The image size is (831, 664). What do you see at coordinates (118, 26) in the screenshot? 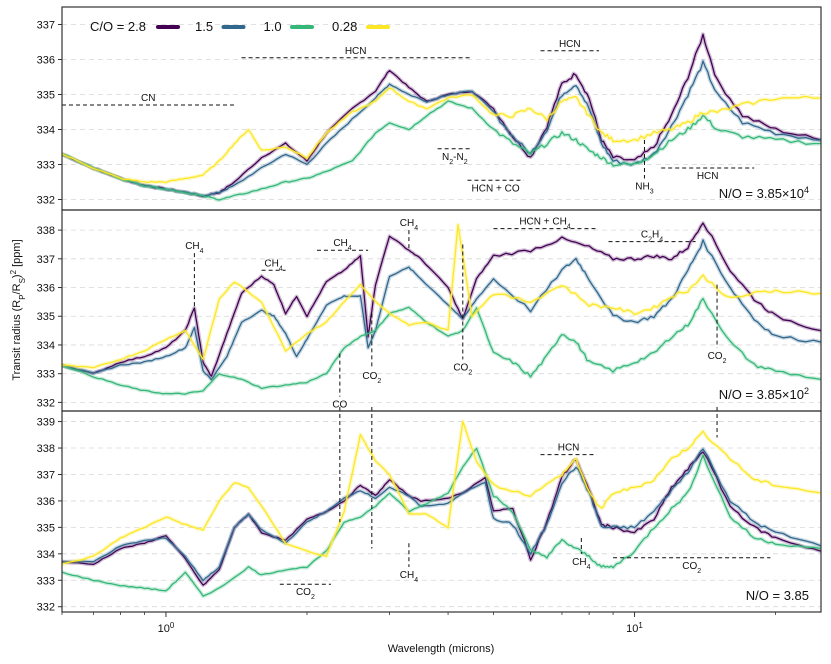
I see `legend-title: C/O = 2.8` at bounding box center [118, 26].